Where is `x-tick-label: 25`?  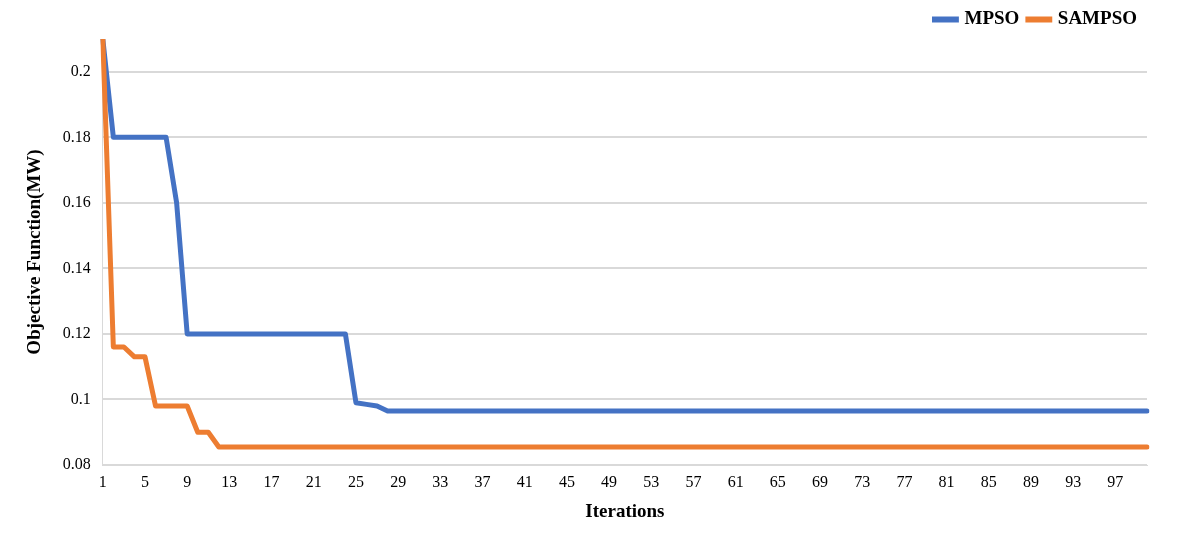
x-tick-label: 25 is located at coordinates (355, 481).